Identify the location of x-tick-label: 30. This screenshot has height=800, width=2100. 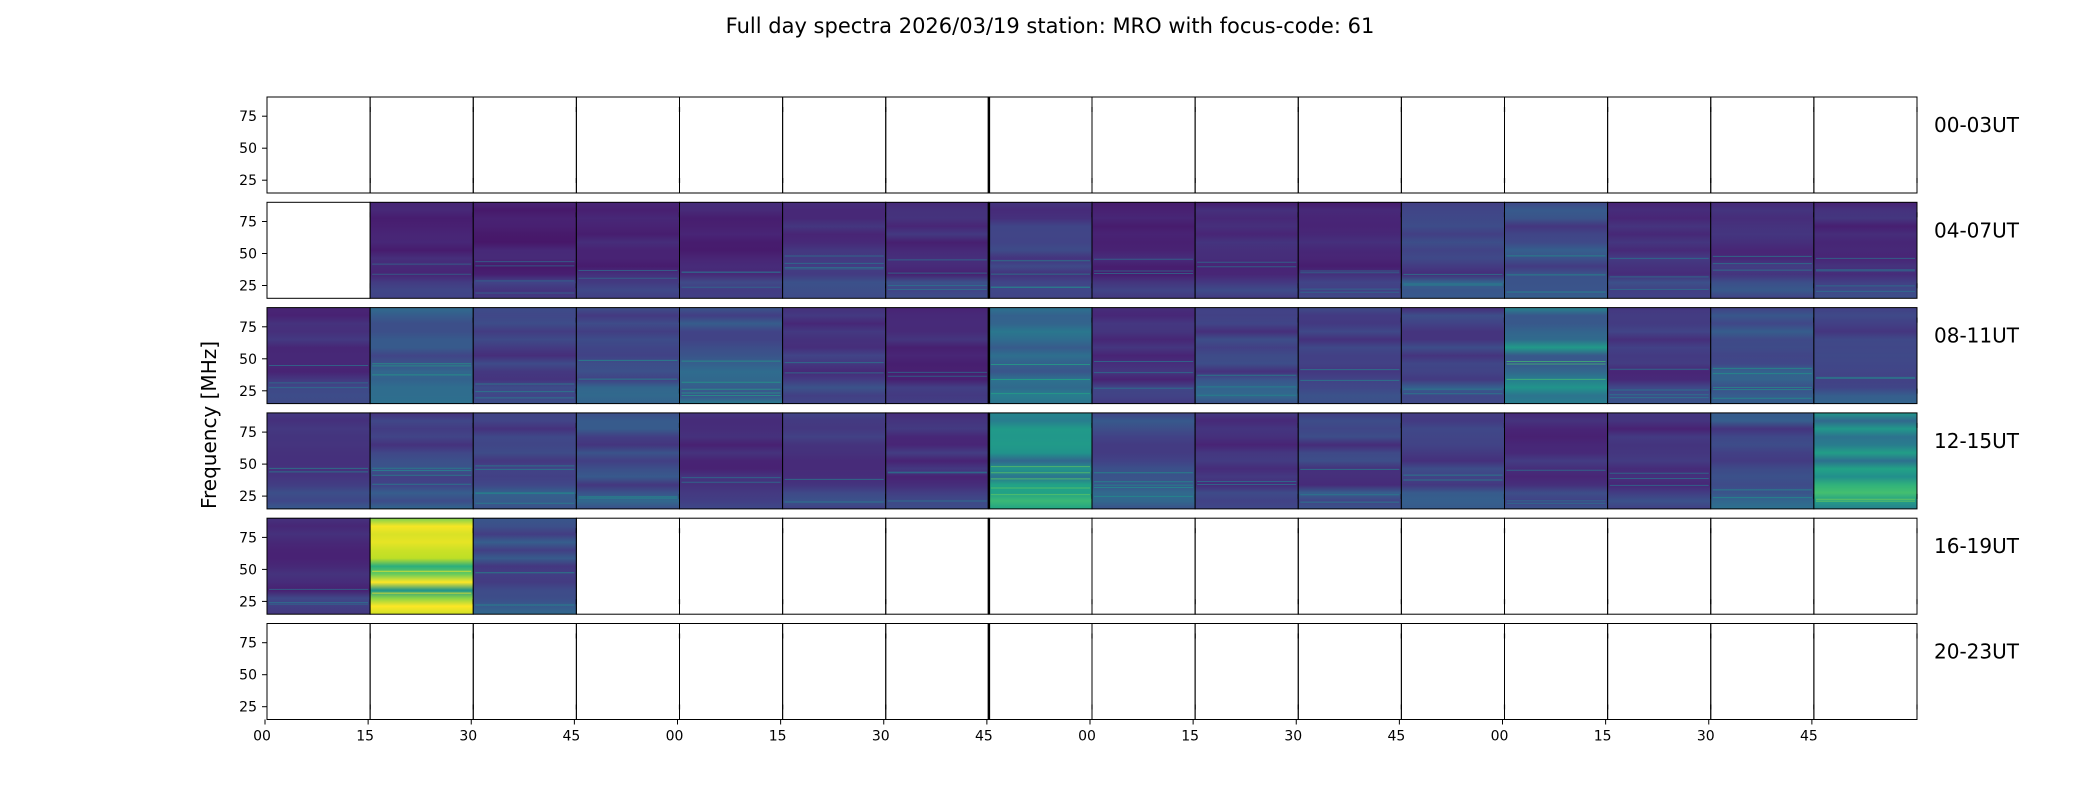
(1706, 737).